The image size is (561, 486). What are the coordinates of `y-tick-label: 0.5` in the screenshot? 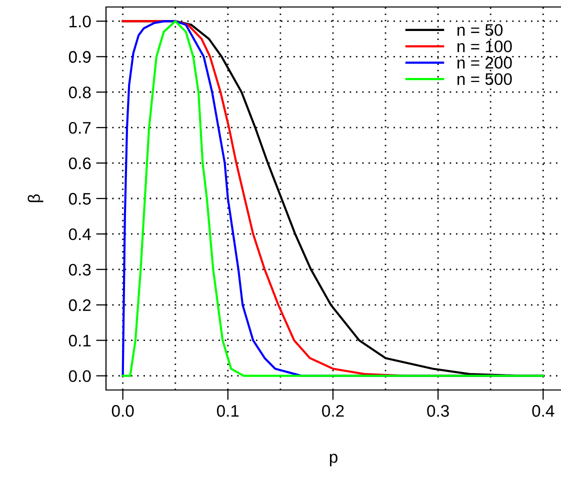 It's located at (79, 198).